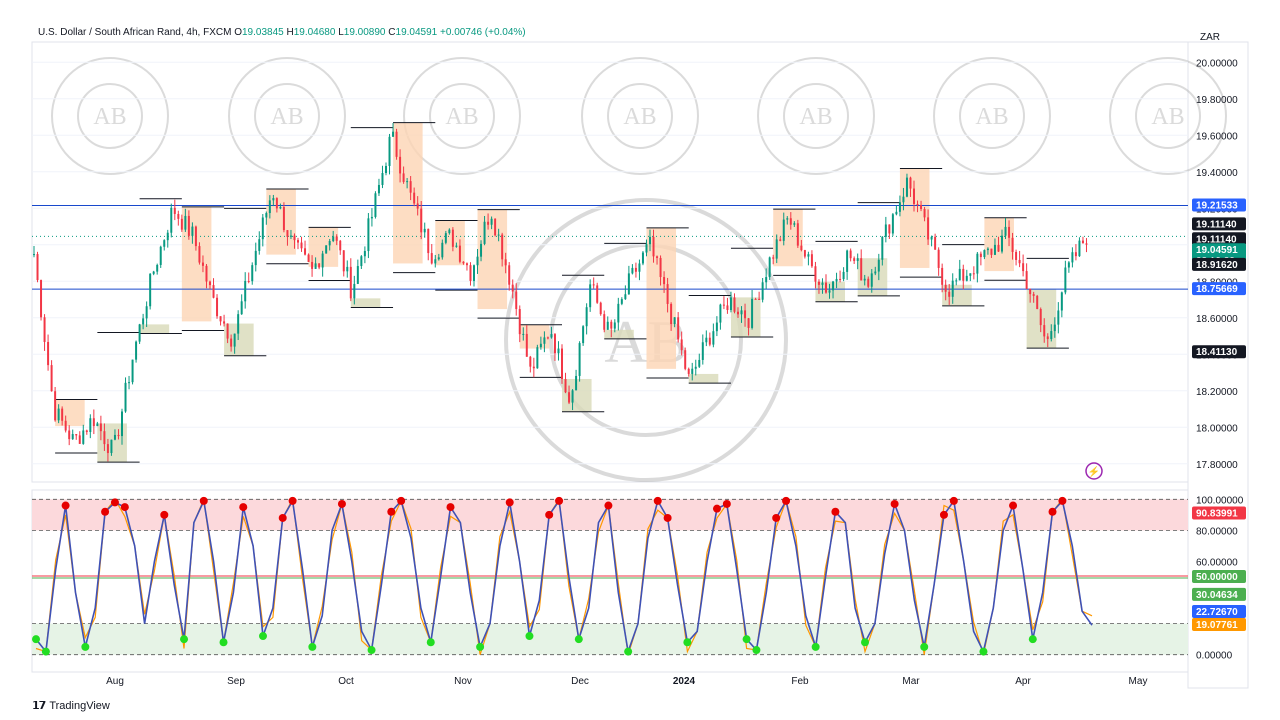 The width and height of the screenshot is (1280, 720). What do you see at coordinates (364, 32) in the screenshot?
I see `low-value: 19.00890` at bounding box center [364, 32].